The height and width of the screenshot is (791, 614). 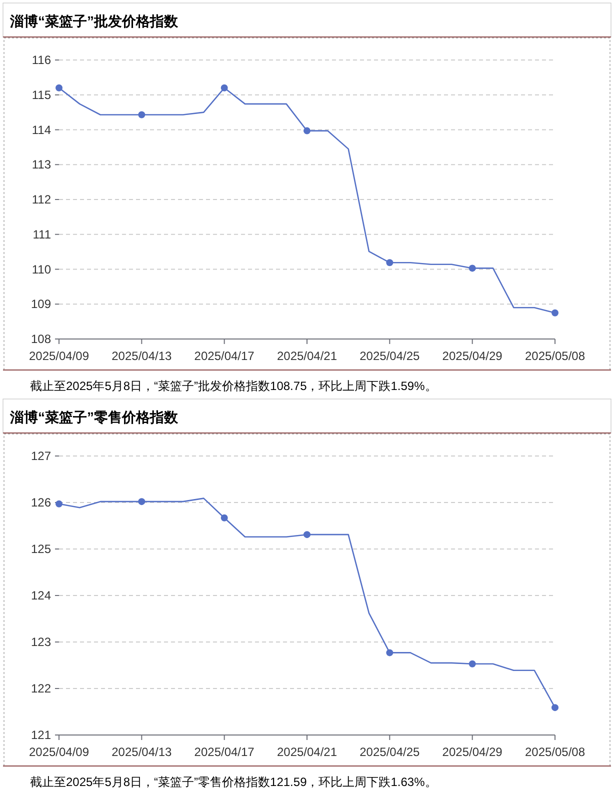 What do you see at coordinates (42, 95) in the screenshot?
I see `y-tick-label: 115` at bounding box center [42, 95].